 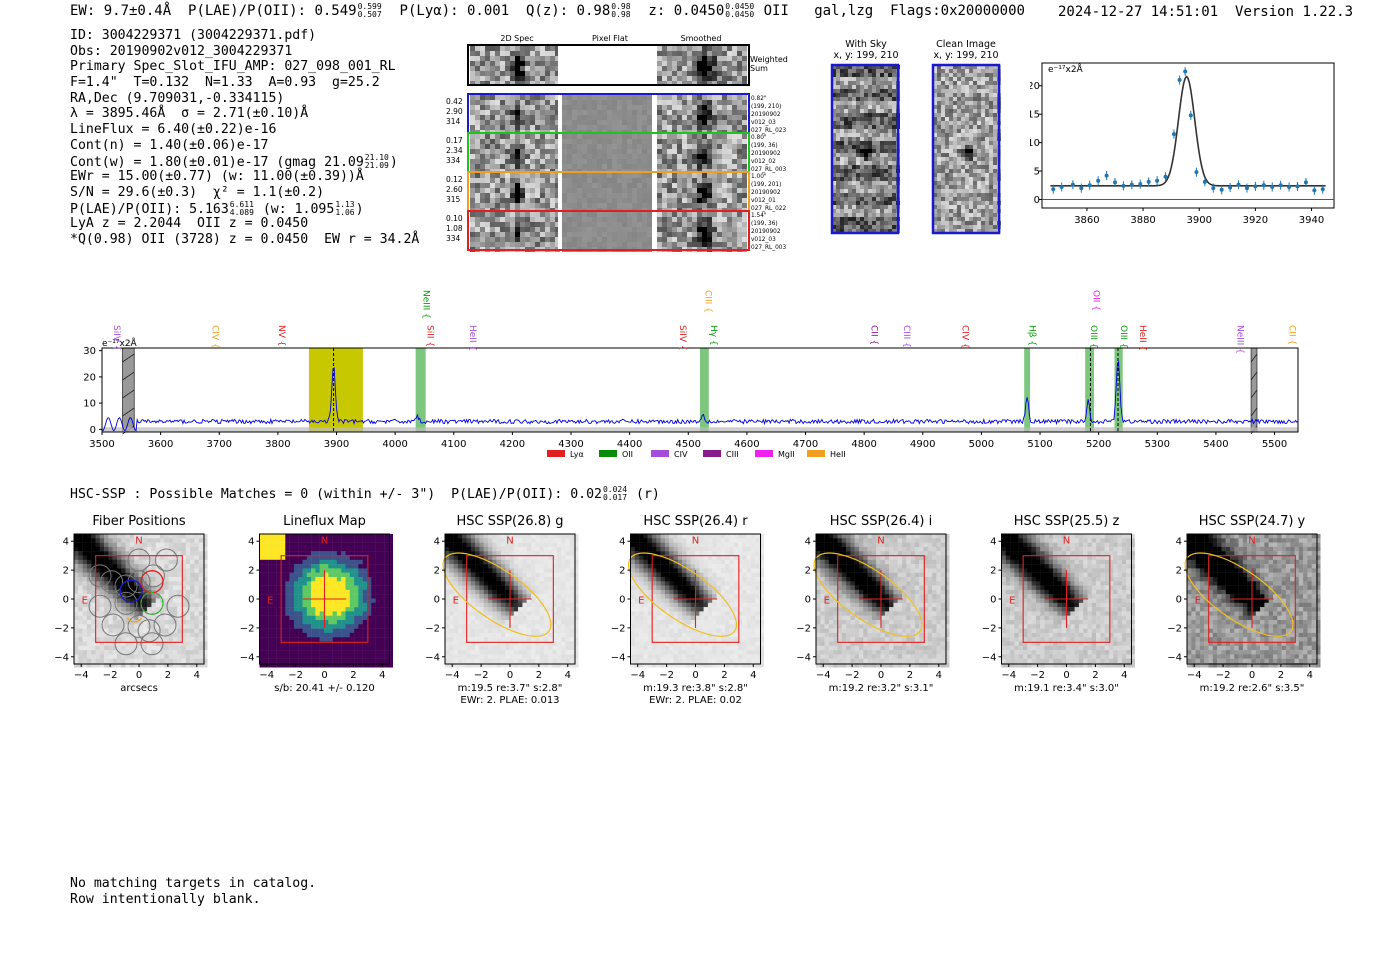 I want to click on hsc-plae-hi: 0.024, so click(x=615, y=489).